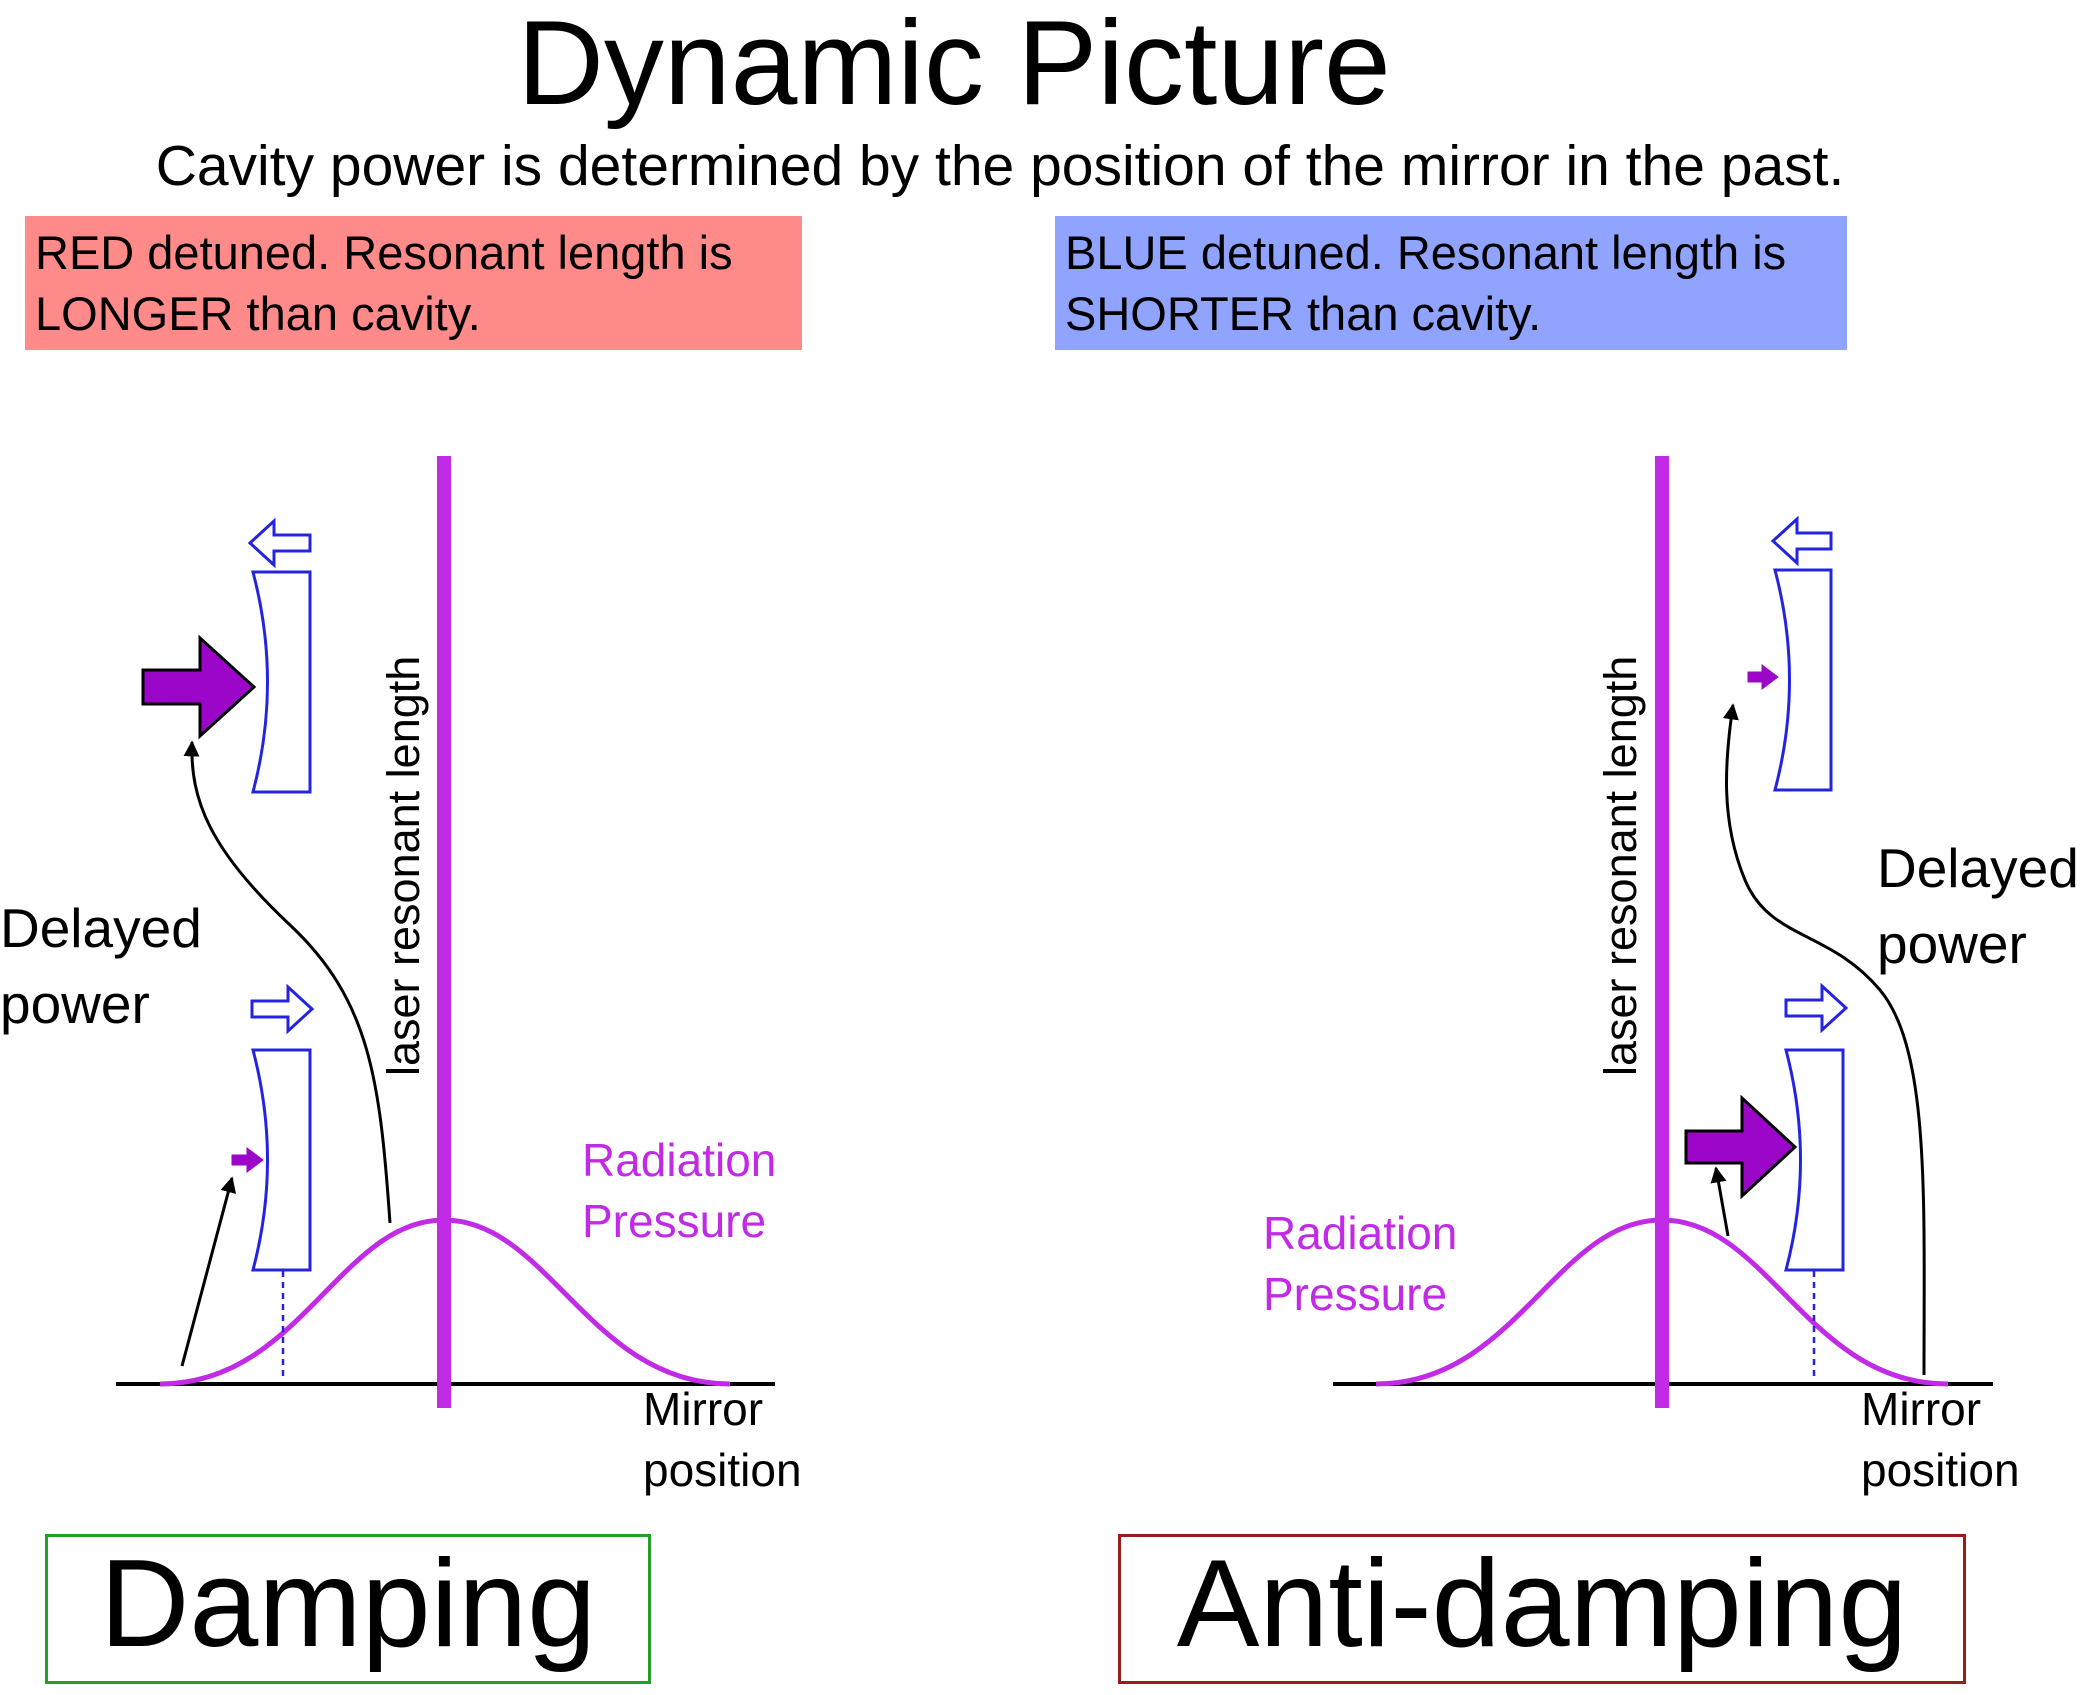 Image resolution: width=2095 pixels, height=1695 pixels. Describe the element at coordinates (101, 966) in the screenshot. I see `left-delayed-power-label: Delayed power` at that location.